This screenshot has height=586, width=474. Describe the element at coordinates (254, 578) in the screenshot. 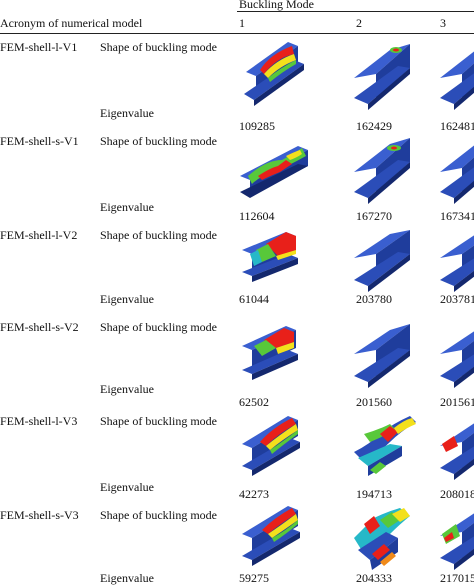

I see `eigenvalue-mode-1: 59275` at that location.